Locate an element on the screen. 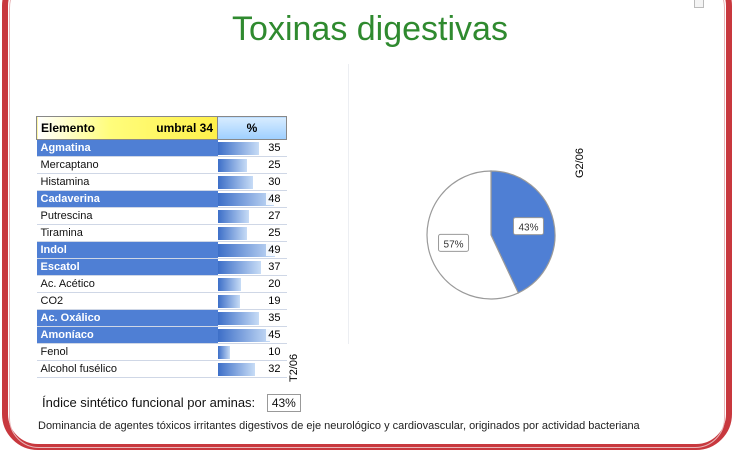 The image size is (740, 450). element-name: Cadaverina is located at coordinates (127, 199).